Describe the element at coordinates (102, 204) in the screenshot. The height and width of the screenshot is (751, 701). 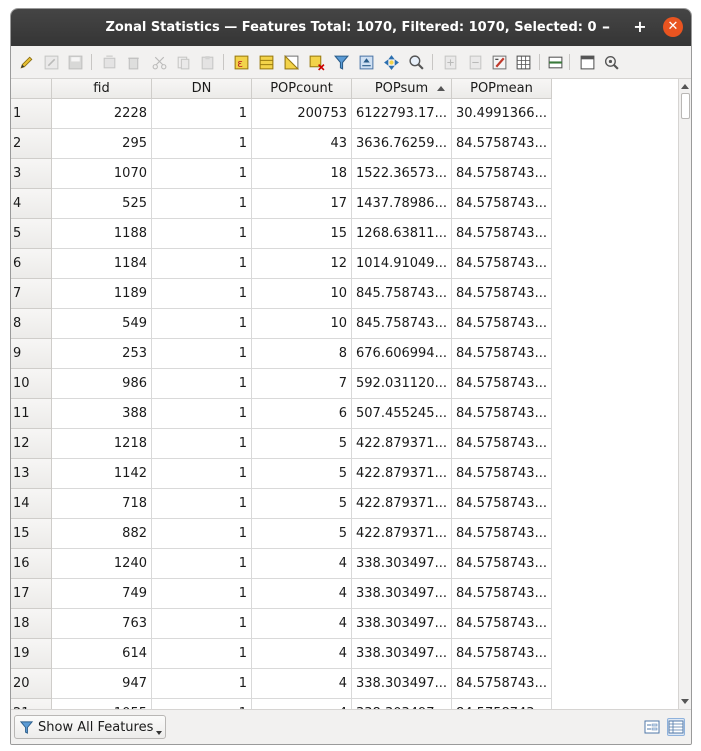
I see `table-cell-fid: 525` at that location.